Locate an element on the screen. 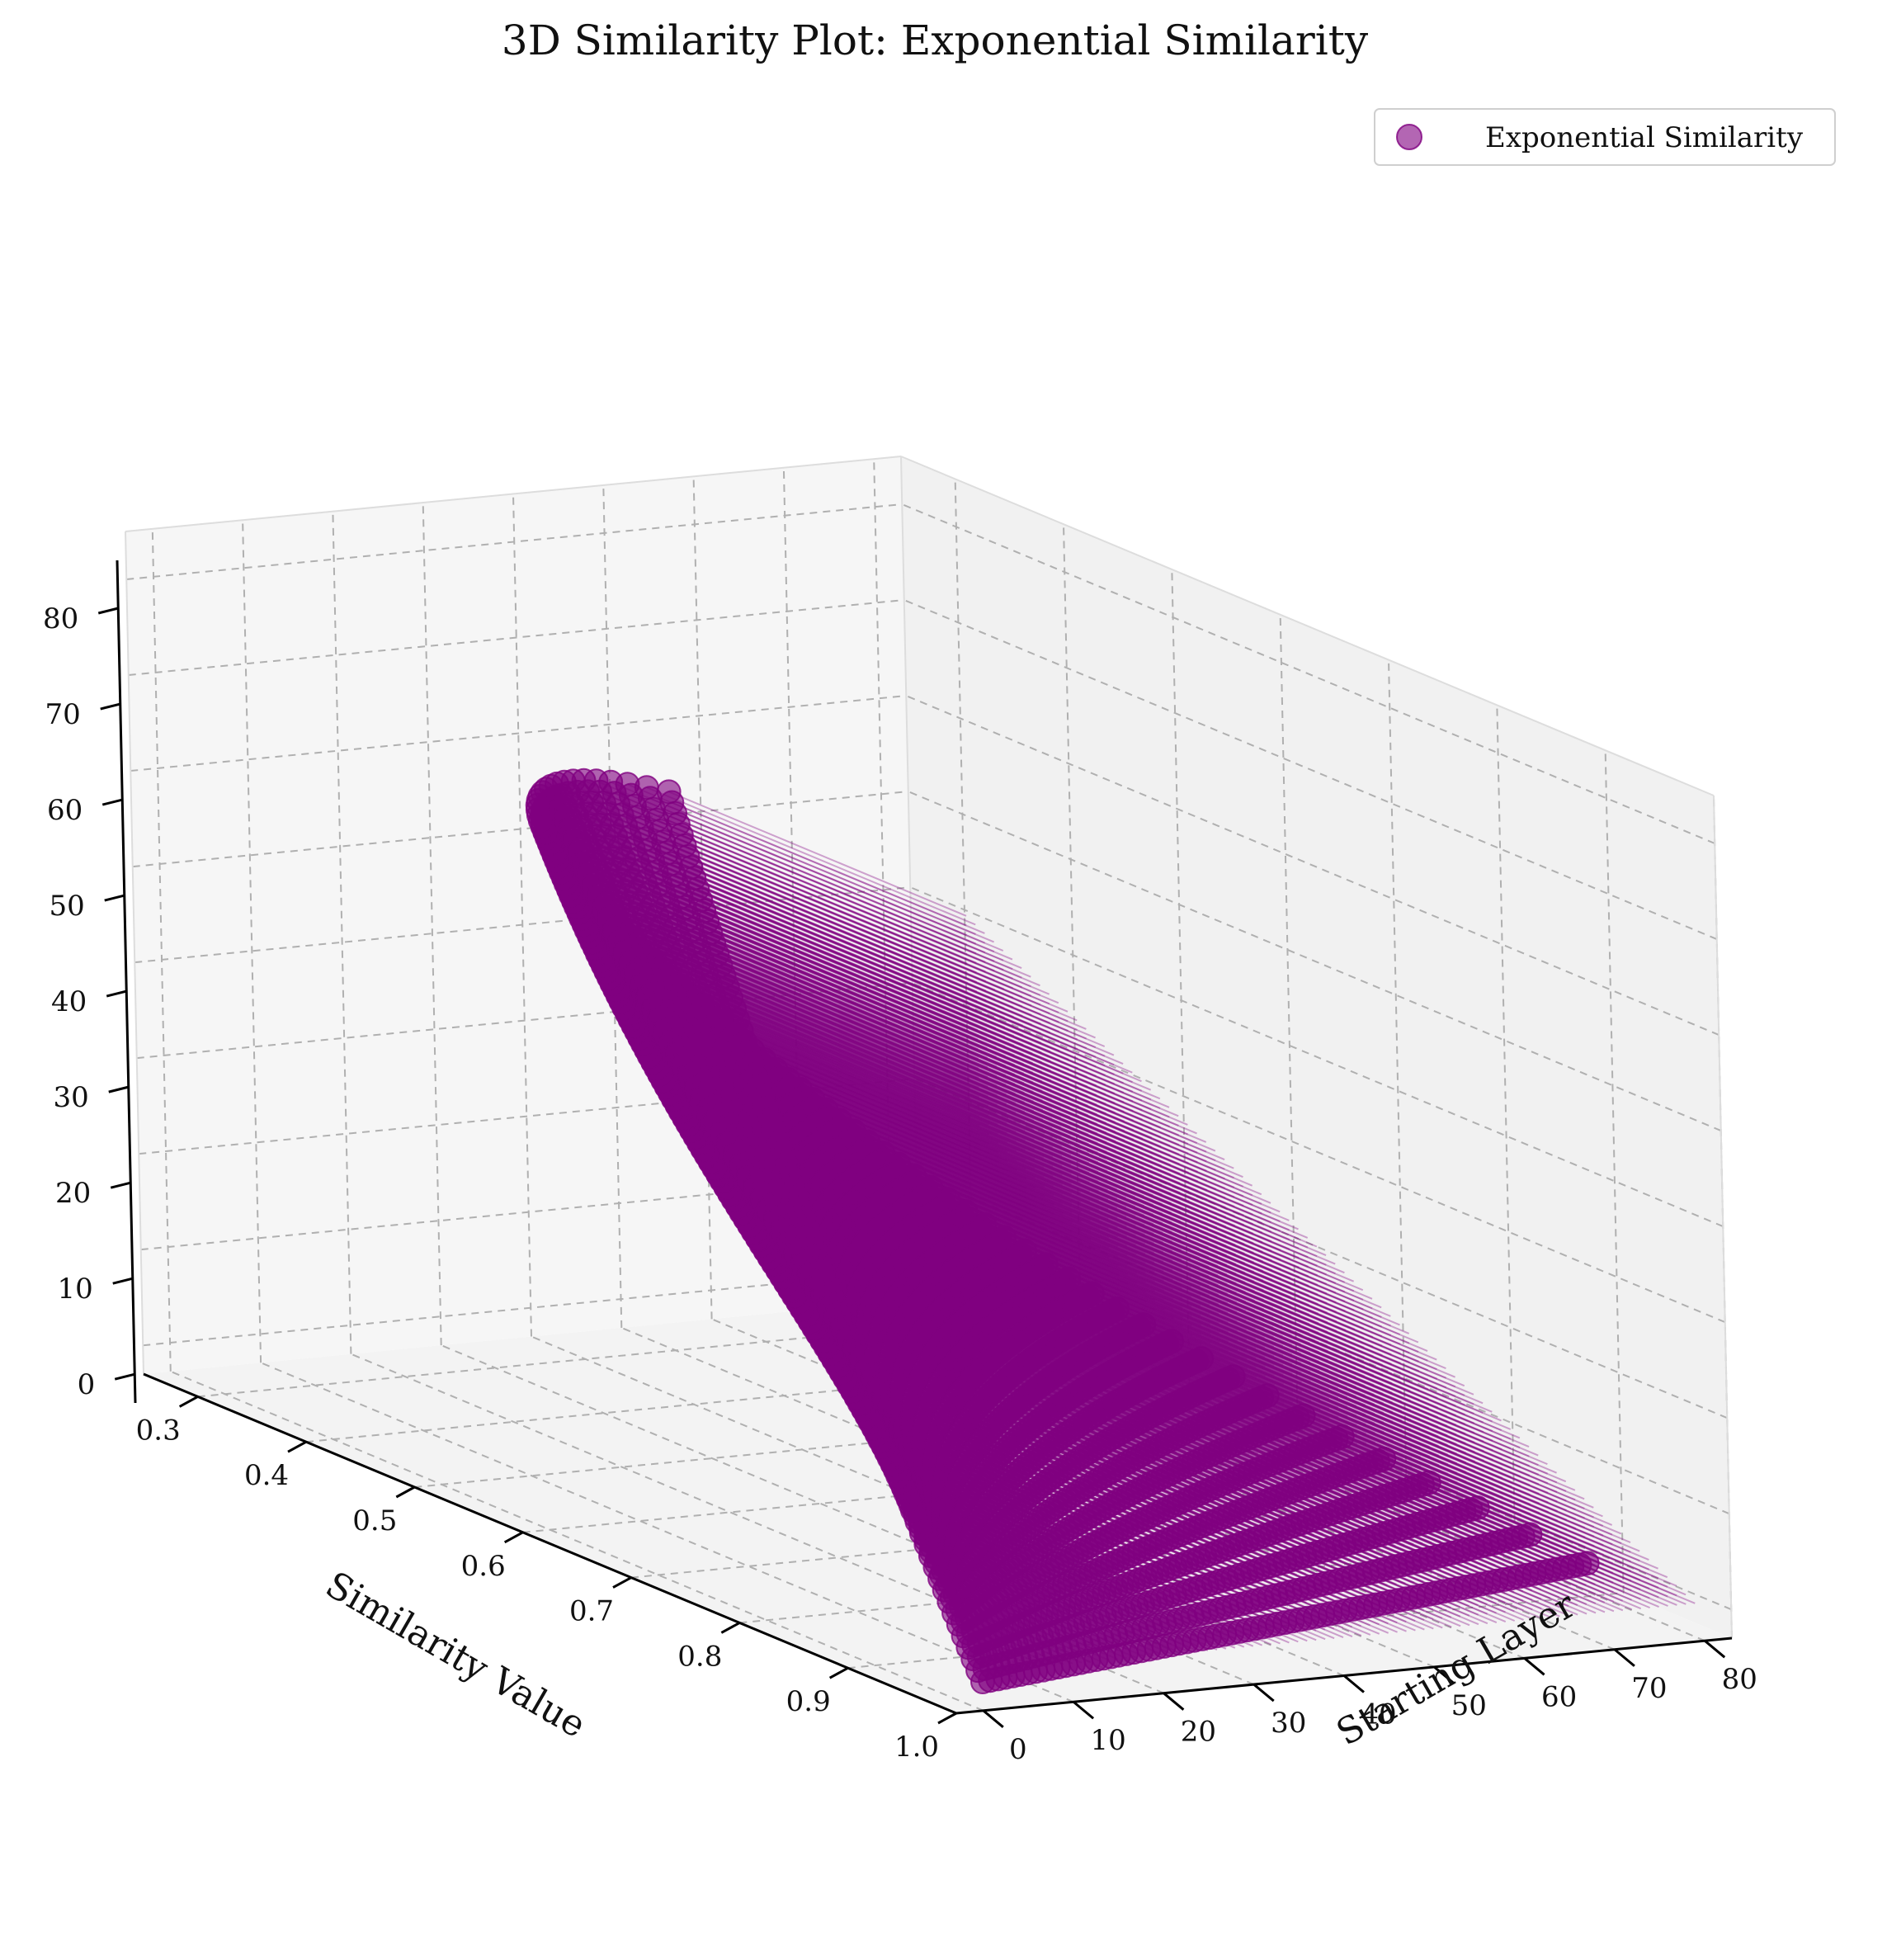  pane-edge is located at coordinates (1723, 1217).